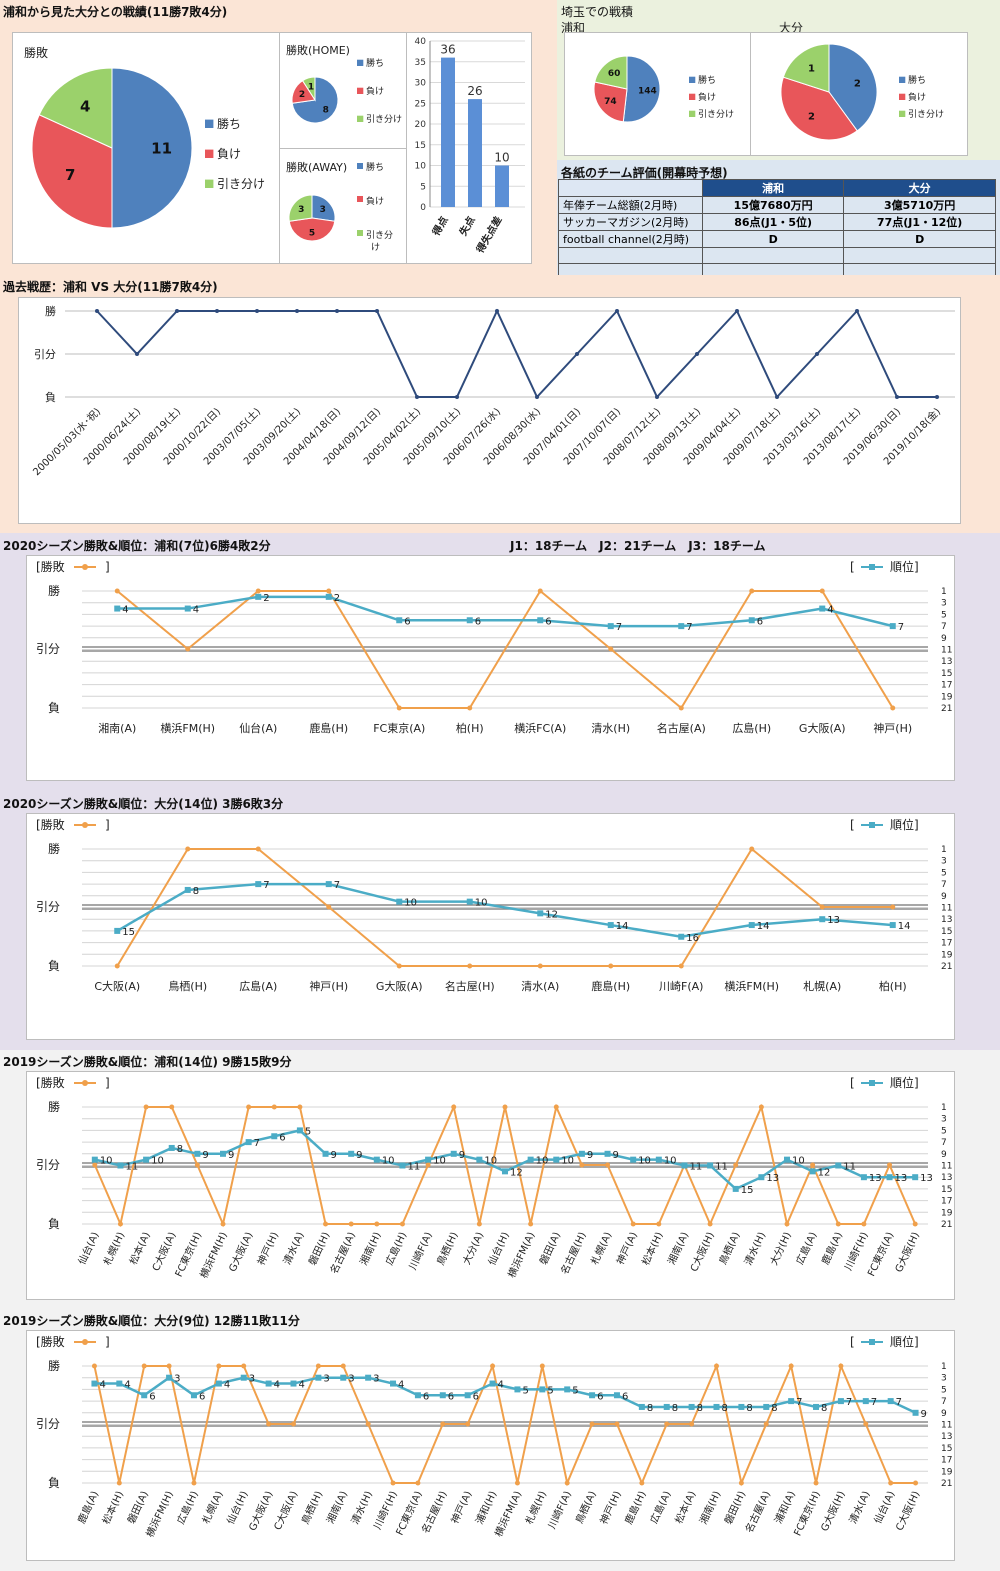  I want to click on season-chart-title: 2020シーズン勝敗&順位：浦和(7位)6勝4敗2分, so click(137, 546).